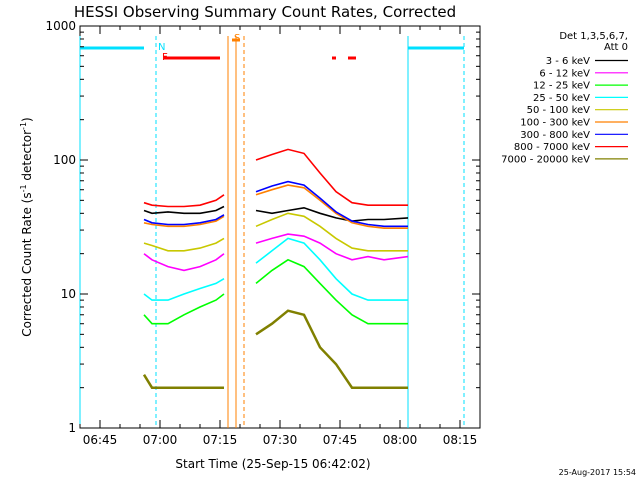 This screenshot has width=640, height=480. What do you see at coordinates (559, 110) in the screenshot?
I see `legend-label: 50 - 100 keV` at bounding box center [559, 110].